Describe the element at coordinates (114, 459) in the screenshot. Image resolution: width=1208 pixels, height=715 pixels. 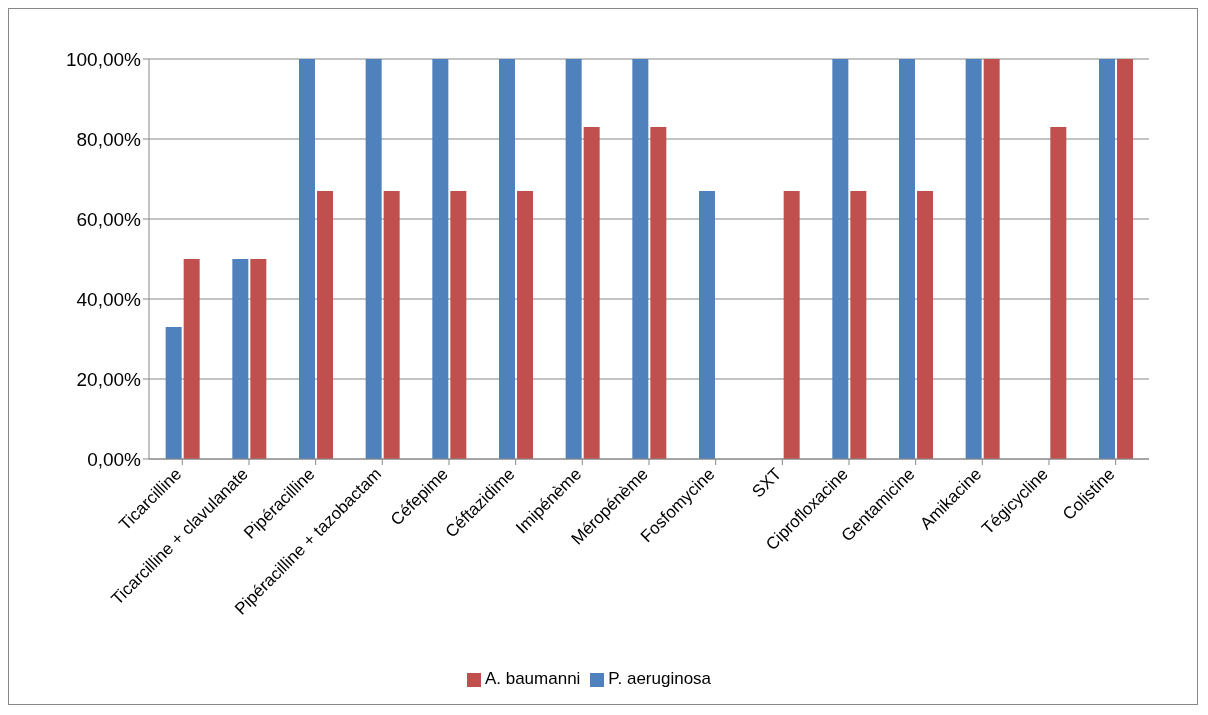
I see `y-tick-label: 0,00%` at that location.